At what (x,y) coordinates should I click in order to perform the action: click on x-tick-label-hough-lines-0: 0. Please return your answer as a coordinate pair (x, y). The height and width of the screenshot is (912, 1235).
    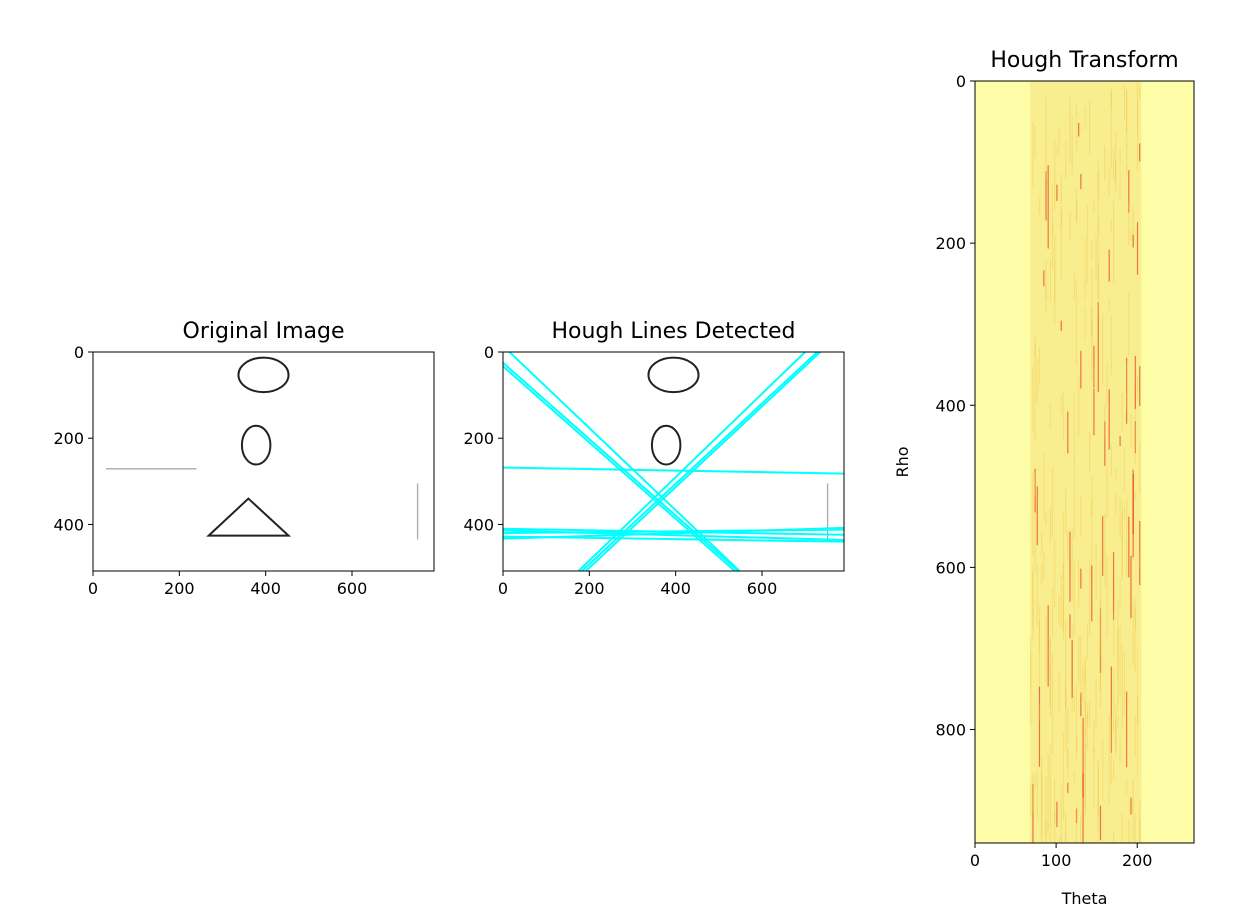
    Looking at the image, I should click on (503, 588).